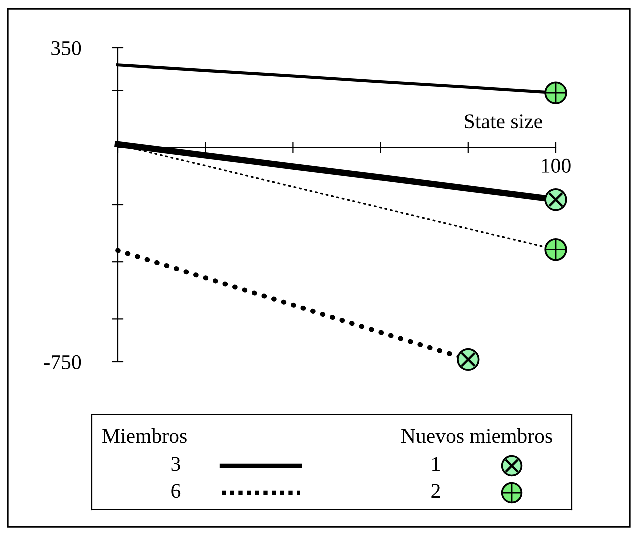 This screenshot has width=638, height=536. I want to click on y-tick-label: -750, so click(63, 362).